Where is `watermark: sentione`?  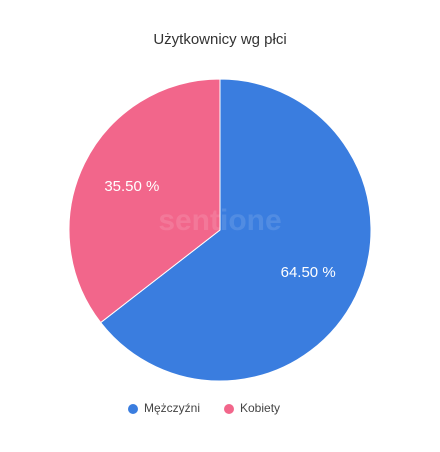 watermark: sentione is located at coordinates (219, 220).